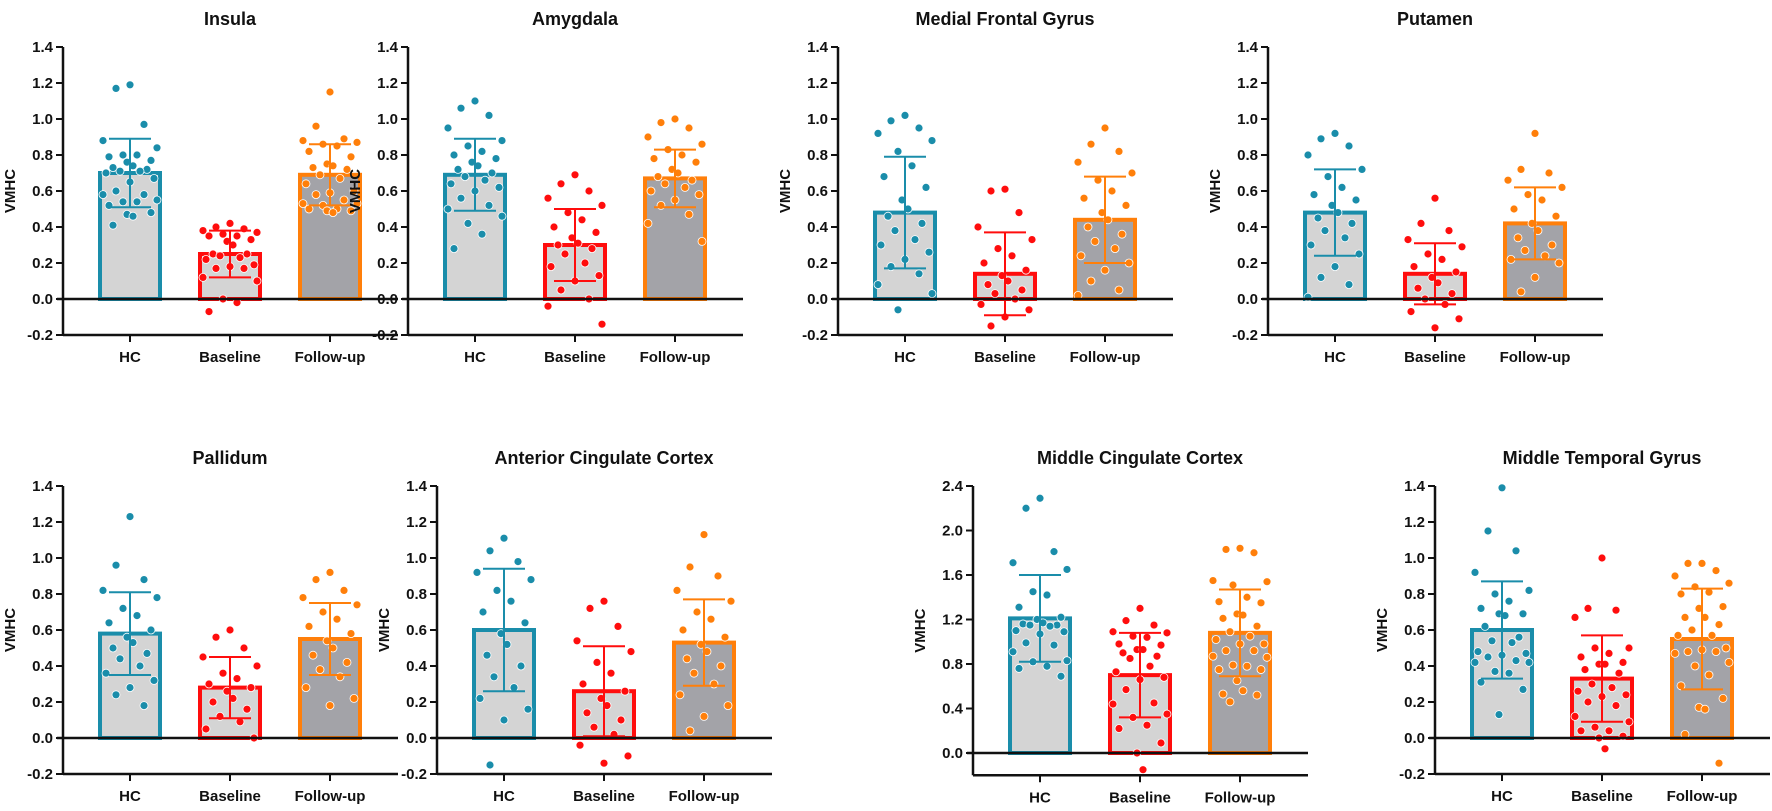 This screenshot has height=811, width=1772. I want to click on y-tick-label: 1.4, so click(1415, 486).